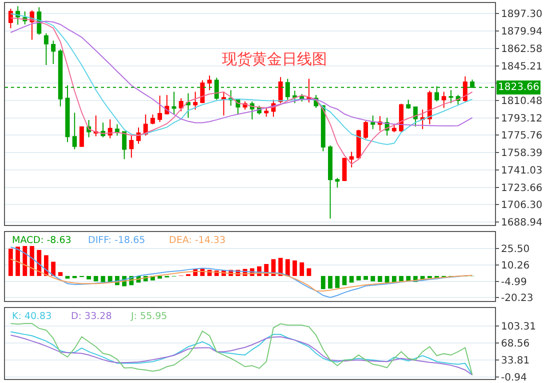 This screenshot has height=383, width=550. What do you see at coordinates (515, 266) in the screenshot?
I see `y-tick-label: 10.26` at bounding box center [515, 266].